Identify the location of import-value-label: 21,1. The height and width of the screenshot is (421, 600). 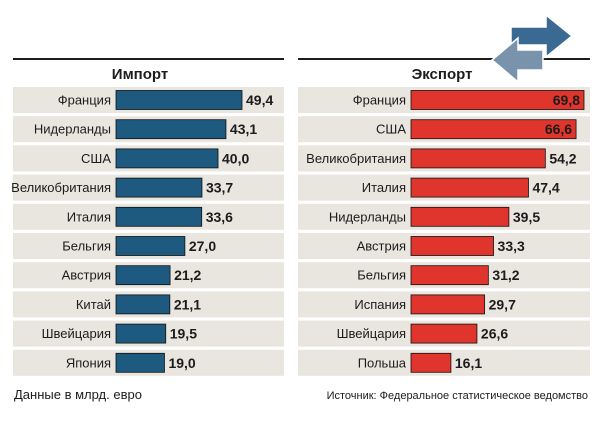
(187, 304).